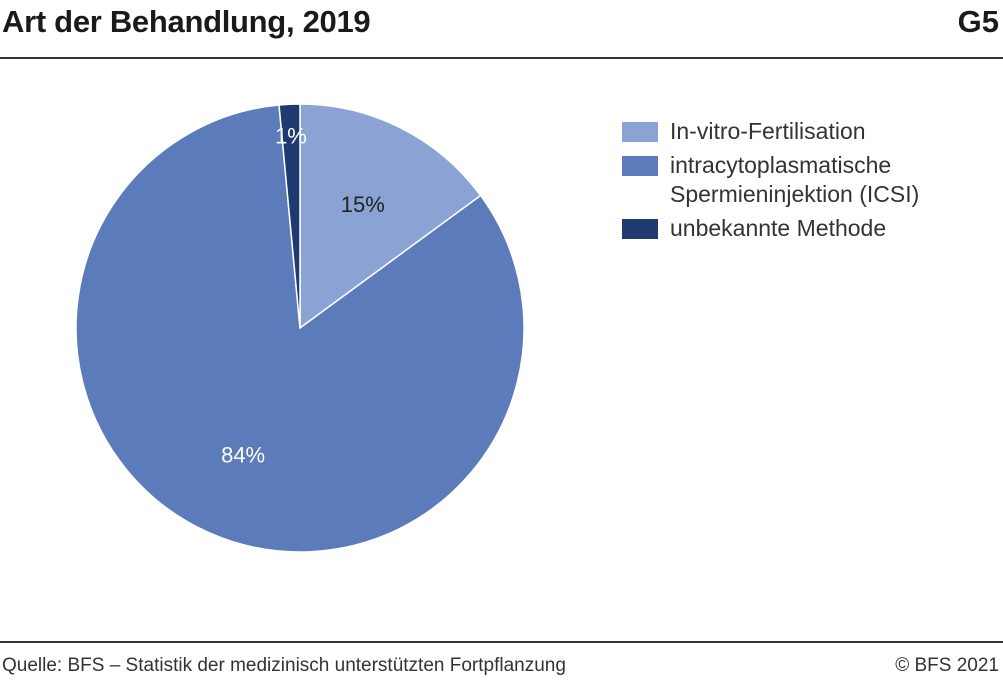  What do you see at coordinates (640, 229) in the screenshot?
I see `legend-swatch-unknown` at bounding box center [640, 229].